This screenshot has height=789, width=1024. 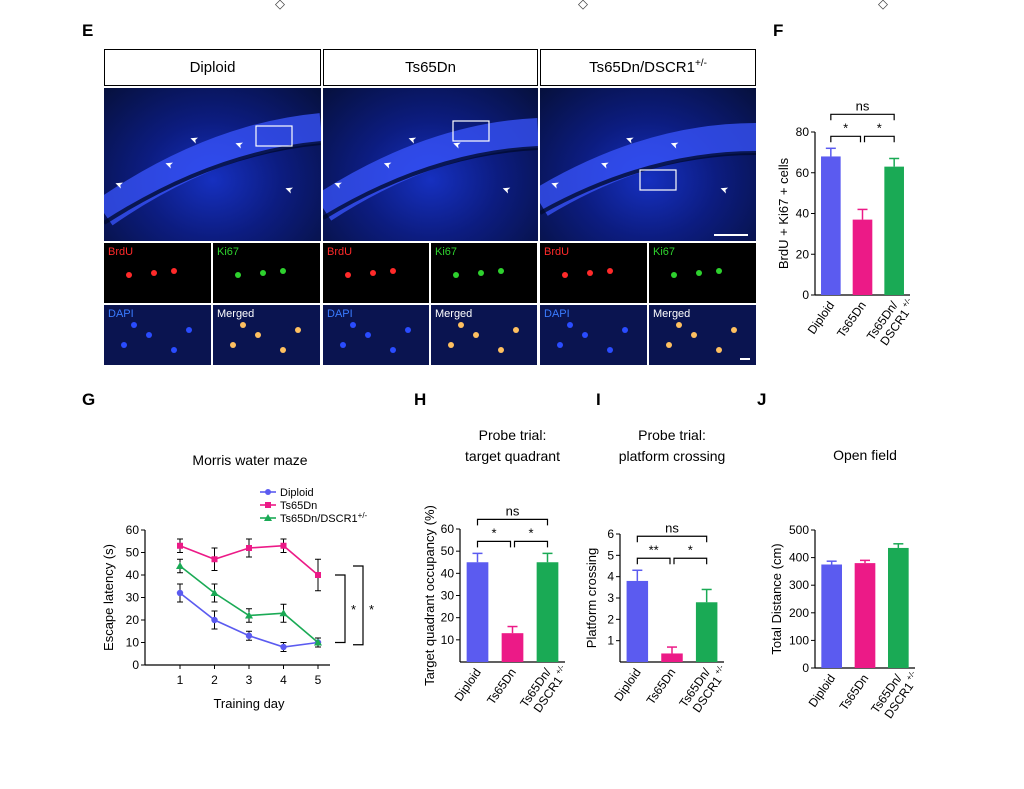 What do you see at coordinates (610, 534) in the screenshot?
I see `y-tick-label: 6` at bounding box center [610, 534].